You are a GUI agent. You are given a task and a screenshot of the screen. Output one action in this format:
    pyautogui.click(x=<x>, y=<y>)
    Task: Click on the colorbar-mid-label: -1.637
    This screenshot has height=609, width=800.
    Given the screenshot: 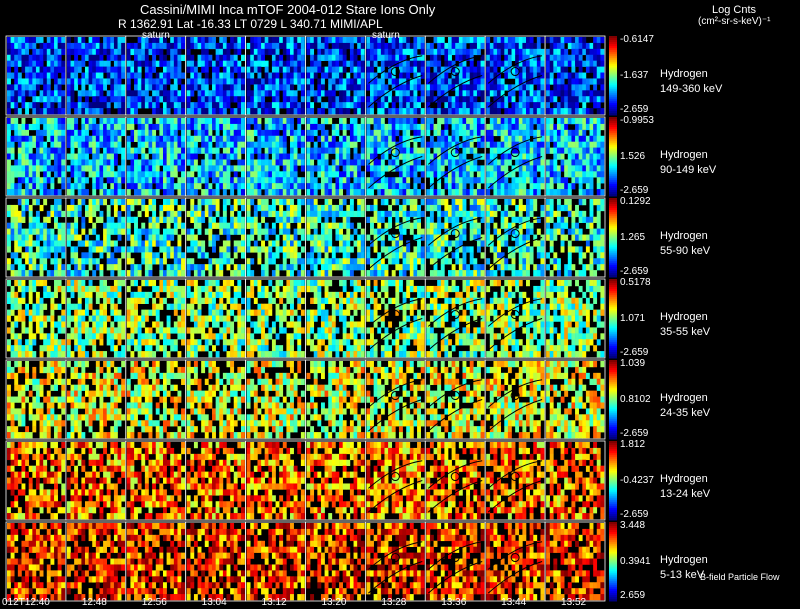 What is the action you would take?
    pyautogui.click(x=634, y=75)
    